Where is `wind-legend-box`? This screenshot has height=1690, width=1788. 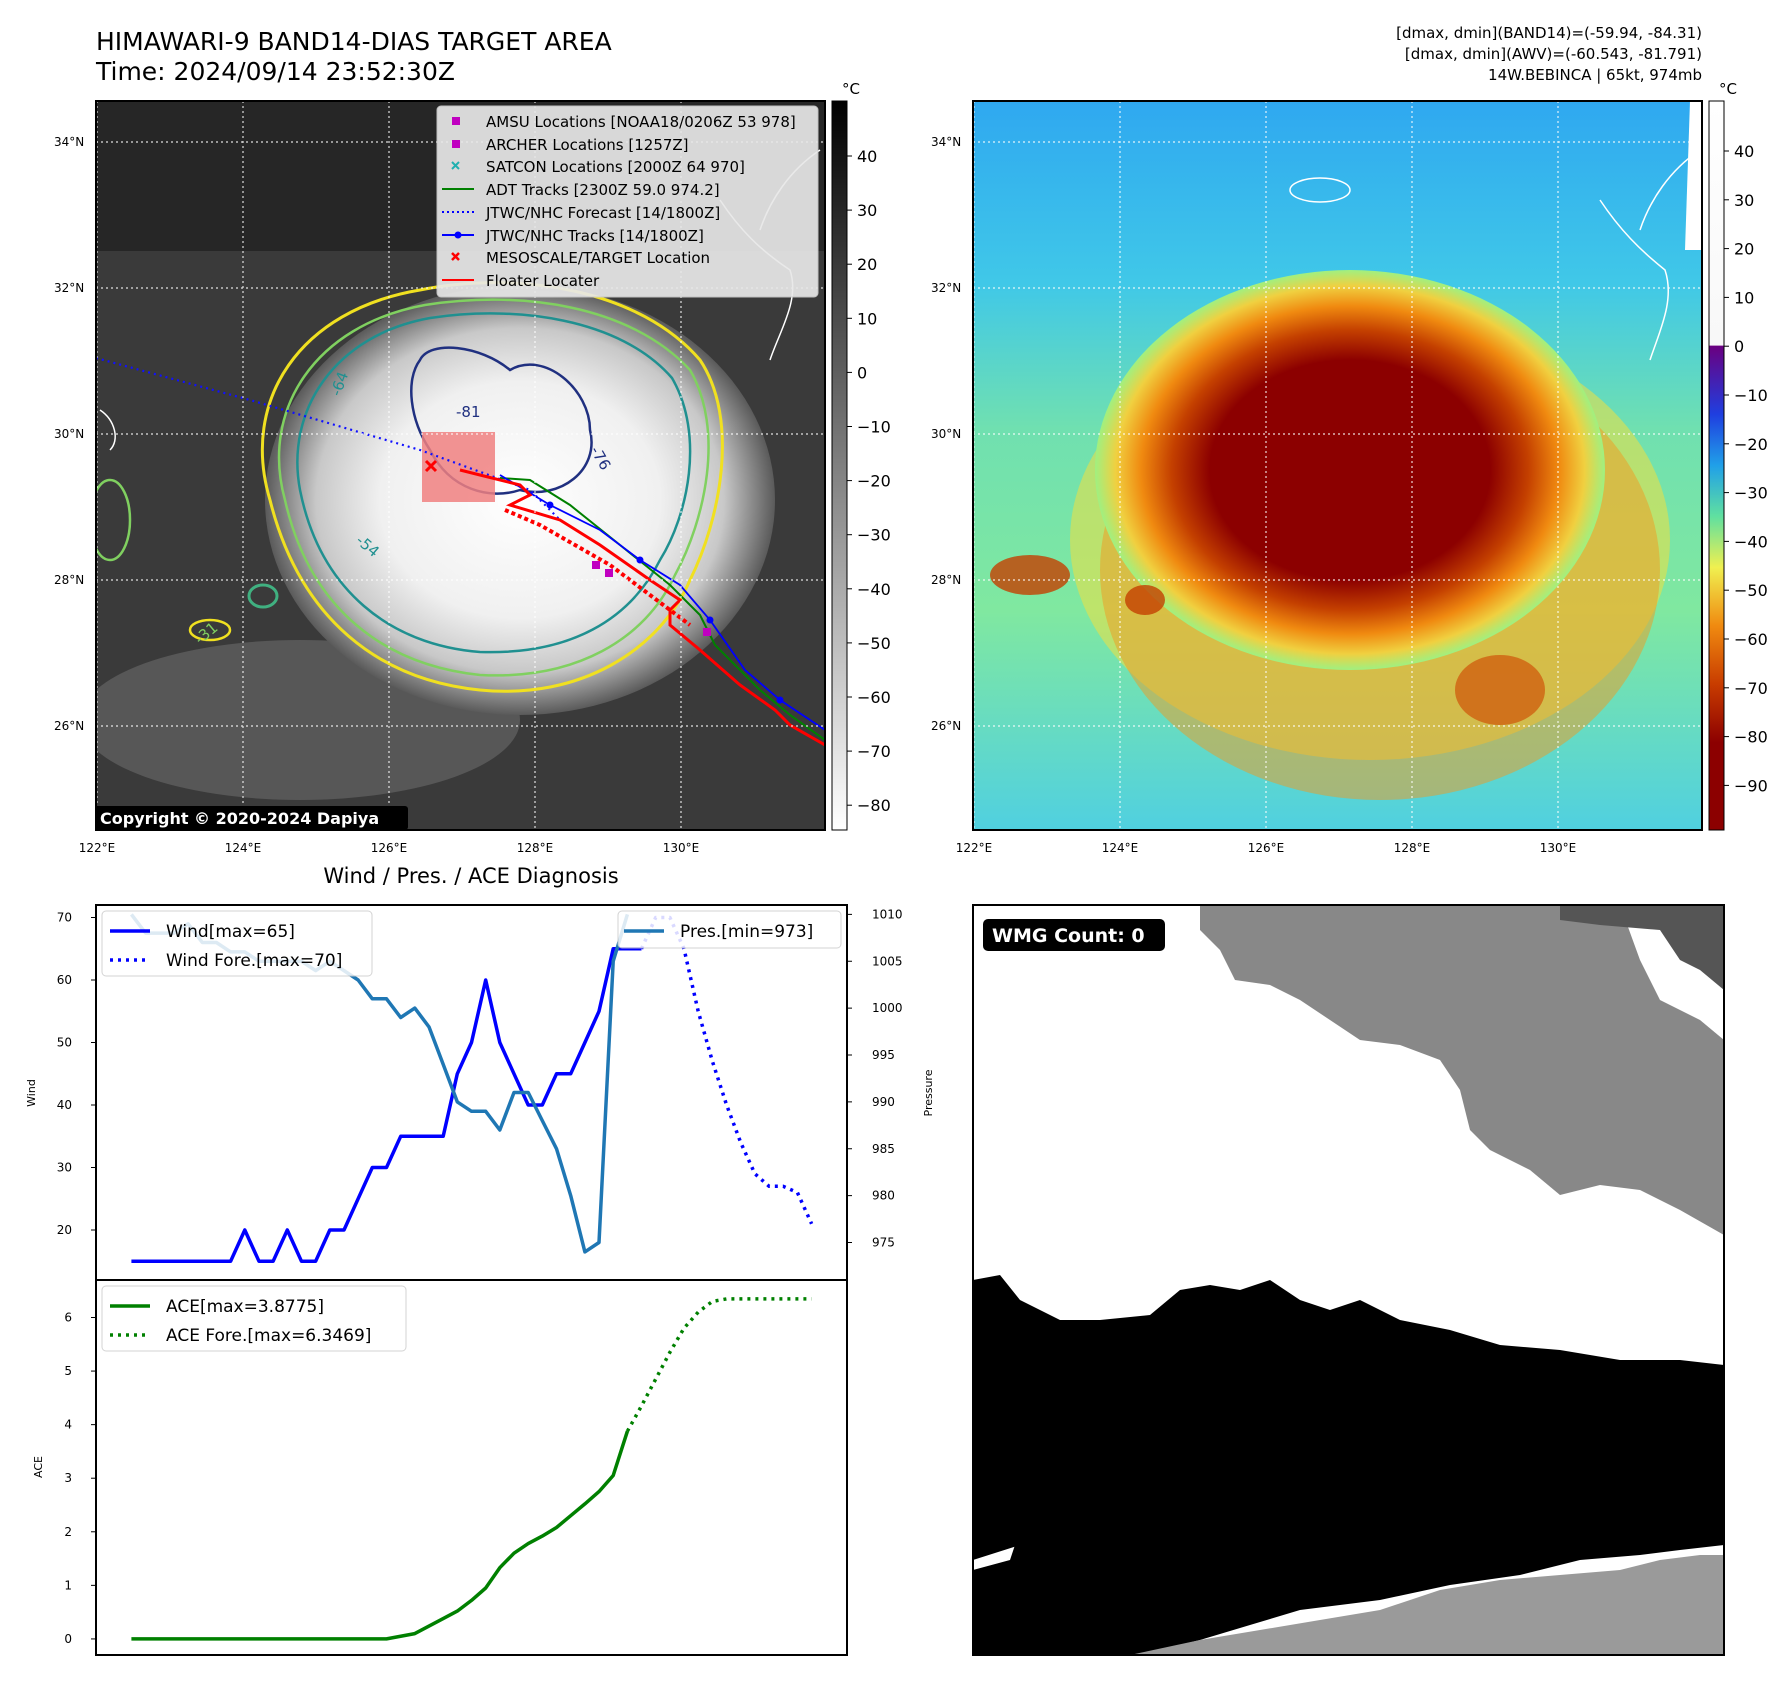
wind-legend-box is located at coordinates (237, 943).